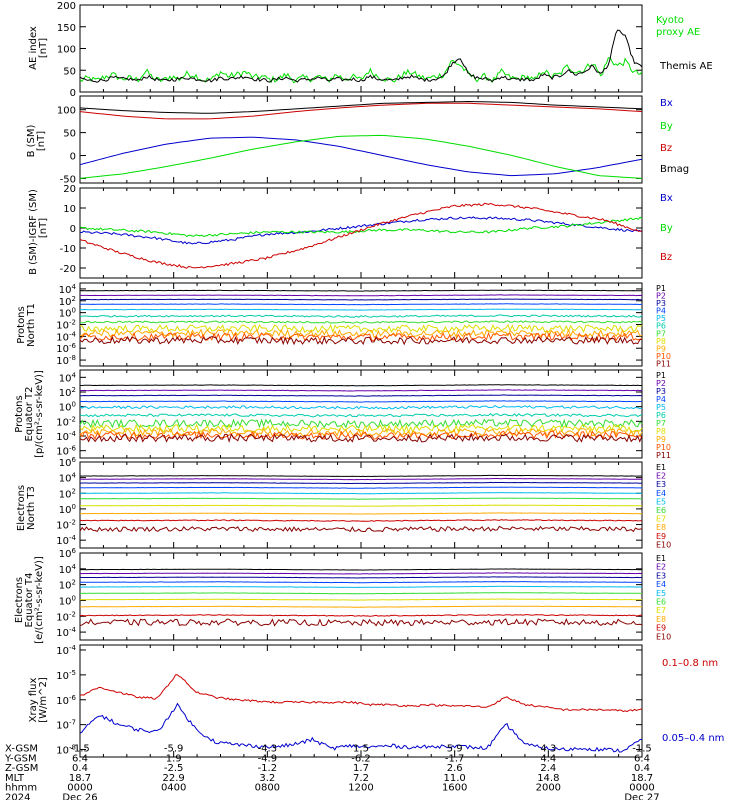  Describe the element at coordinates (361, 513) in the screenshot. I see `series-e8` at that location.